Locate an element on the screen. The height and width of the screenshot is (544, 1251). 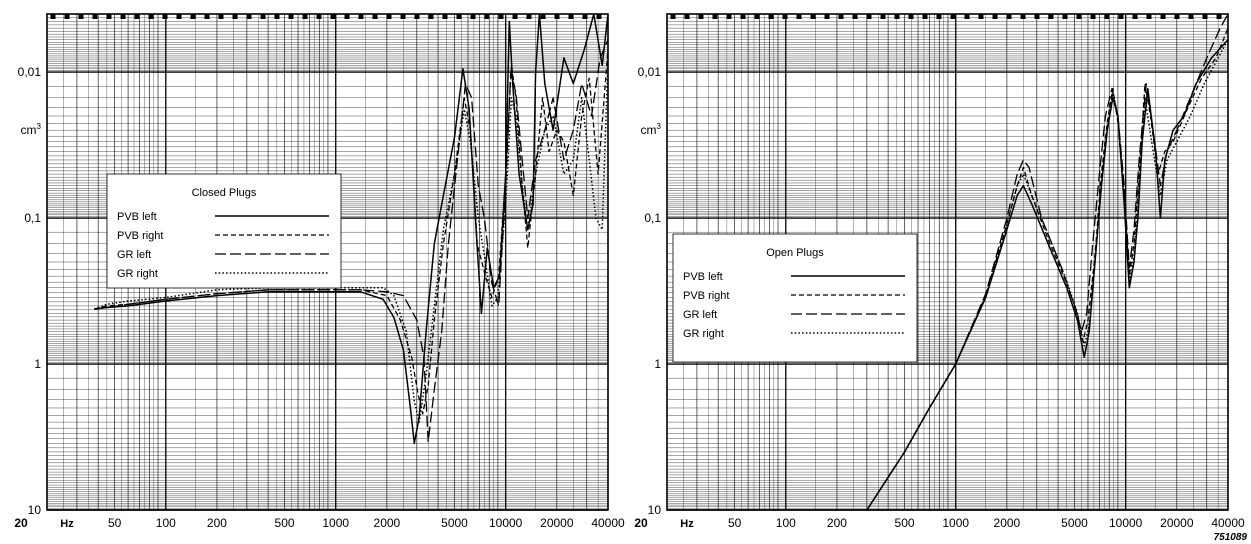
y-tick-label: 0,1 is located at coordinates (32, 218).